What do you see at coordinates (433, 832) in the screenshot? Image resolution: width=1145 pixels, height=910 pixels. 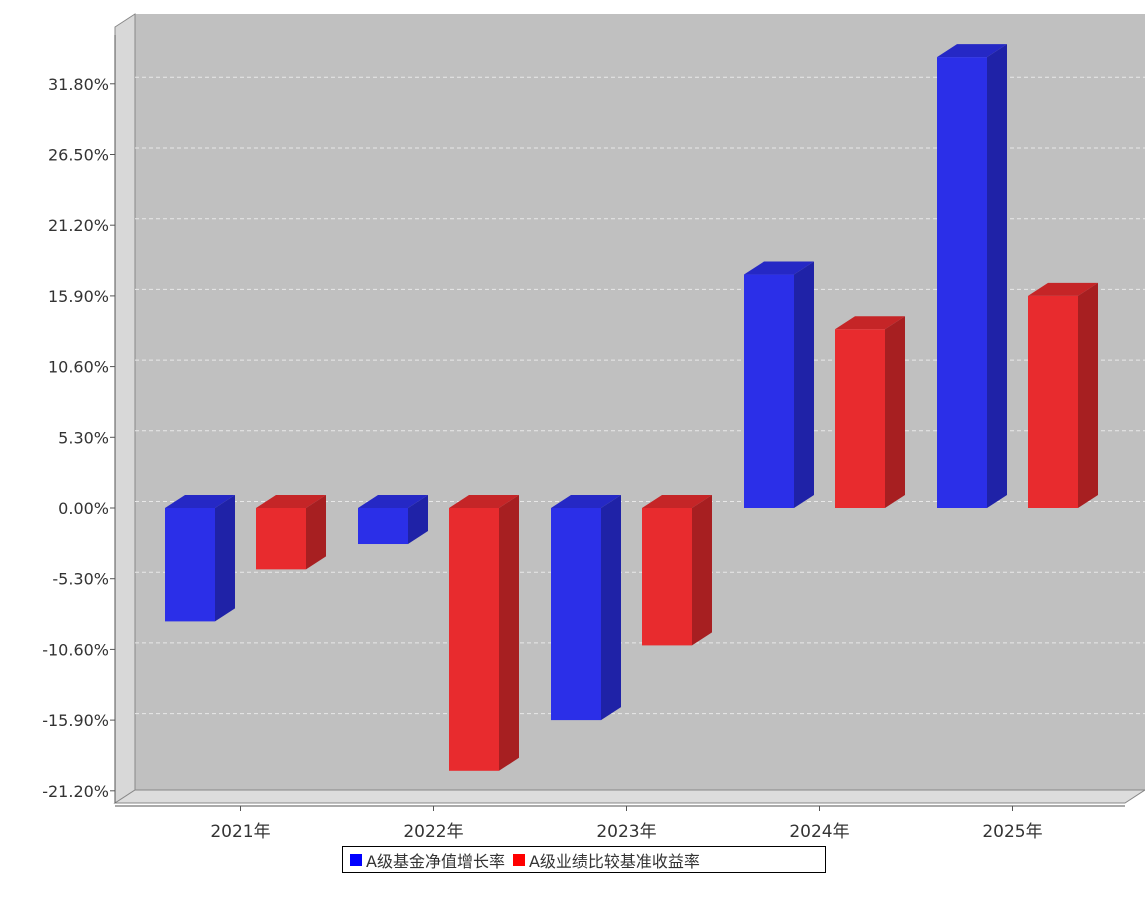 I see `x-tick-label: 2022年` at bounding box center [433, 832].